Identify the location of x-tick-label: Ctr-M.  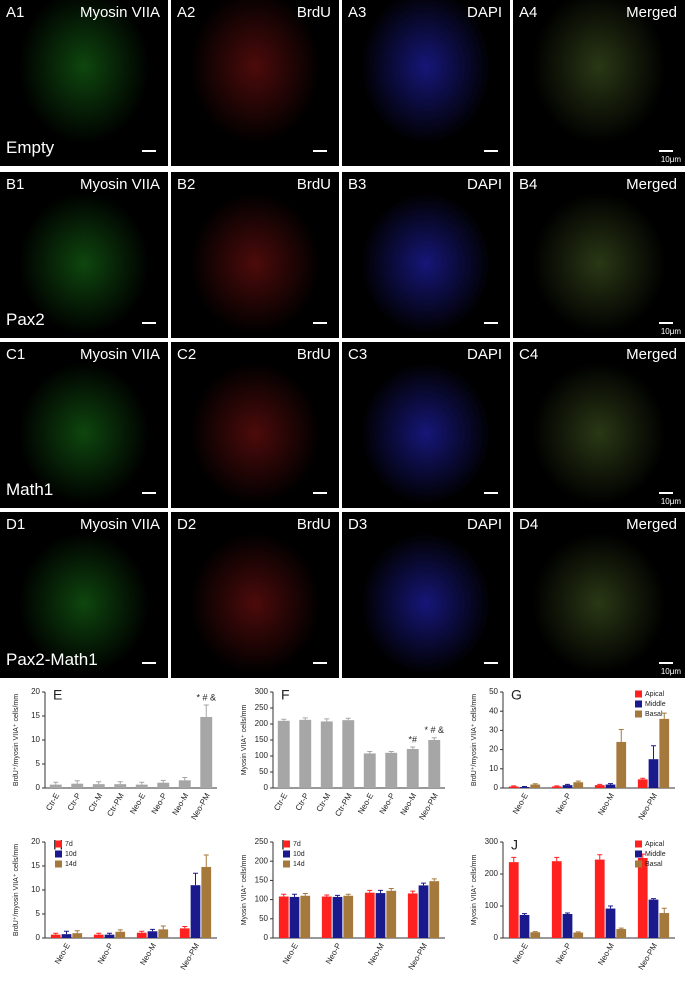
(324, 802).